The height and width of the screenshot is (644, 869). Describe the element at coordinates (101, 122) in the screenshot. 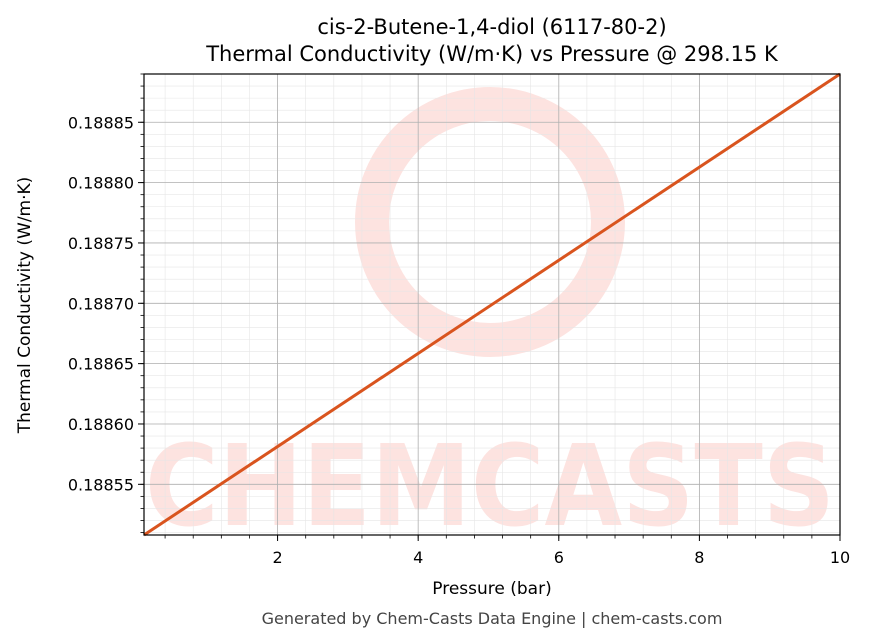

I see `y-tick-label: 0.18885` at that location.